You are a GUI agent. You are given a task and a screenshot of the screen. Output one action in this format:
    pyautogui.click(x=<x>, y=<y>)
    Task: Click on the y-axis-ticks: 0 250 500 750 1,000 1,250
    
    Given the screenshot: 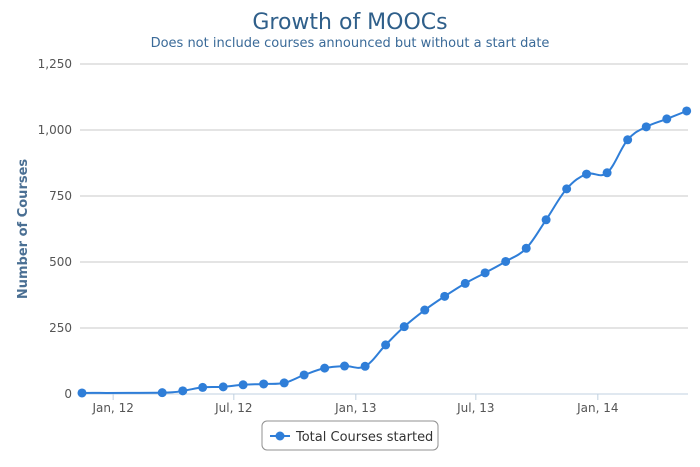 What is the action you would take?
    pyautogui.click(x=55, y=229)
    